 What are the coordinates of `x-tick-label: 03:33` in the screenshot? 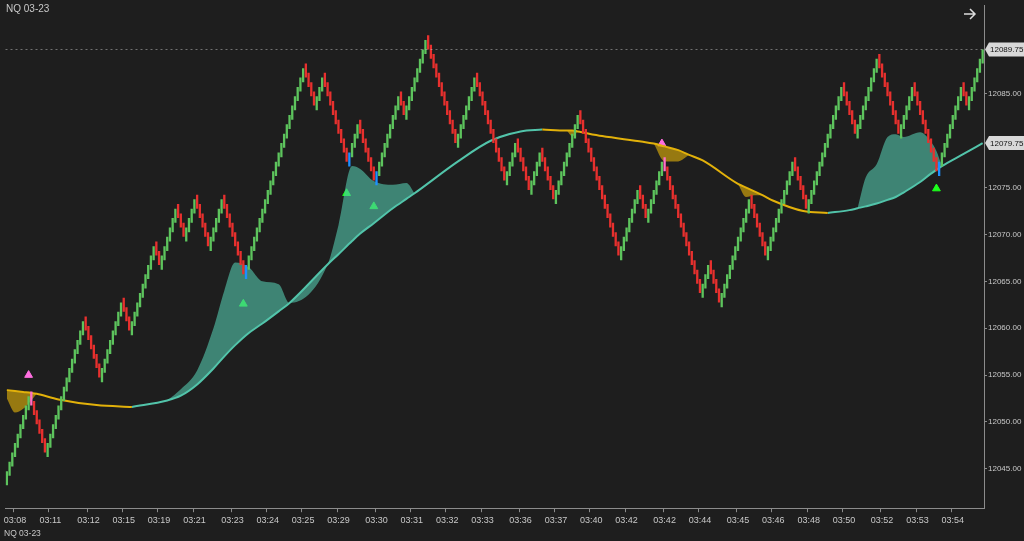 It's located at (482, 520).